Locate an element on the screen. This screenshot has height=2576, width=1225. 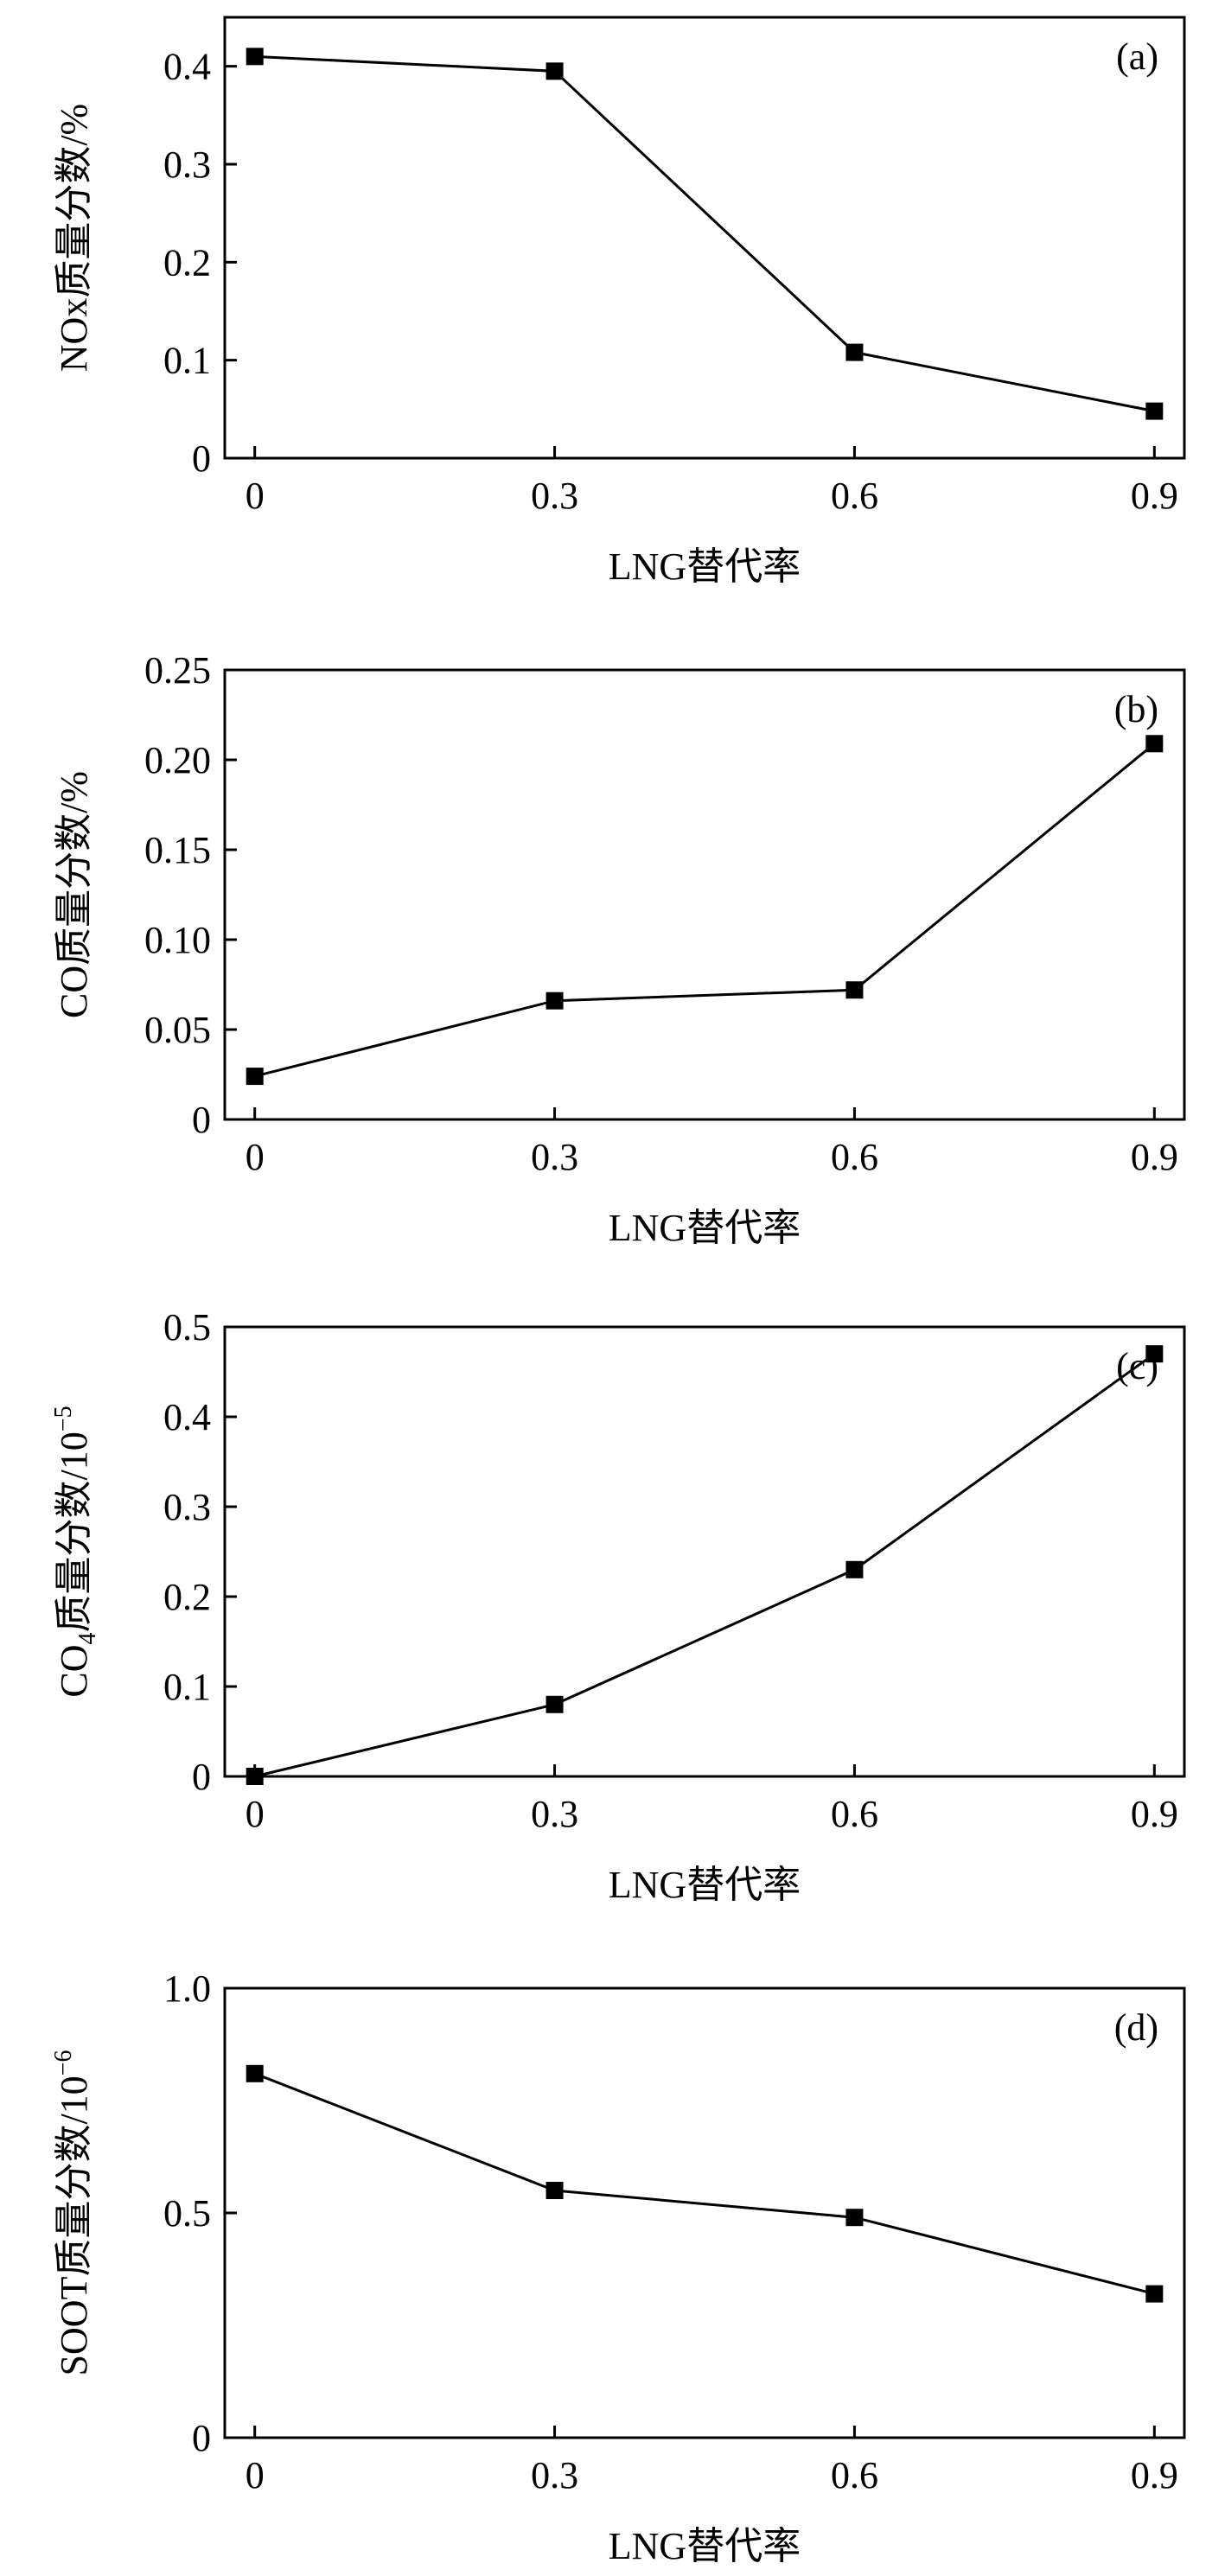
panel-c-x-tick-label: 0.3 is located at coordinates (554, 1814).